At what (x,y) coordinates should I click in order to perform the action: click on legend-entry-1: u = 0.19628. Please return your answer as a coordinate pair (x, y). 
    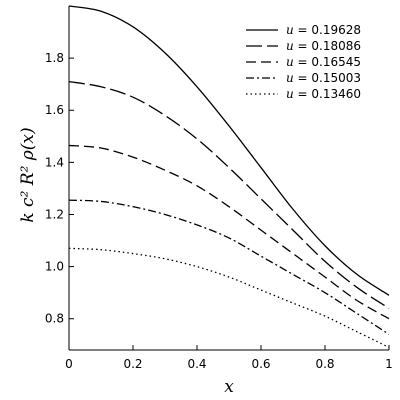
    Looking at the image, I should click on (323, 30).